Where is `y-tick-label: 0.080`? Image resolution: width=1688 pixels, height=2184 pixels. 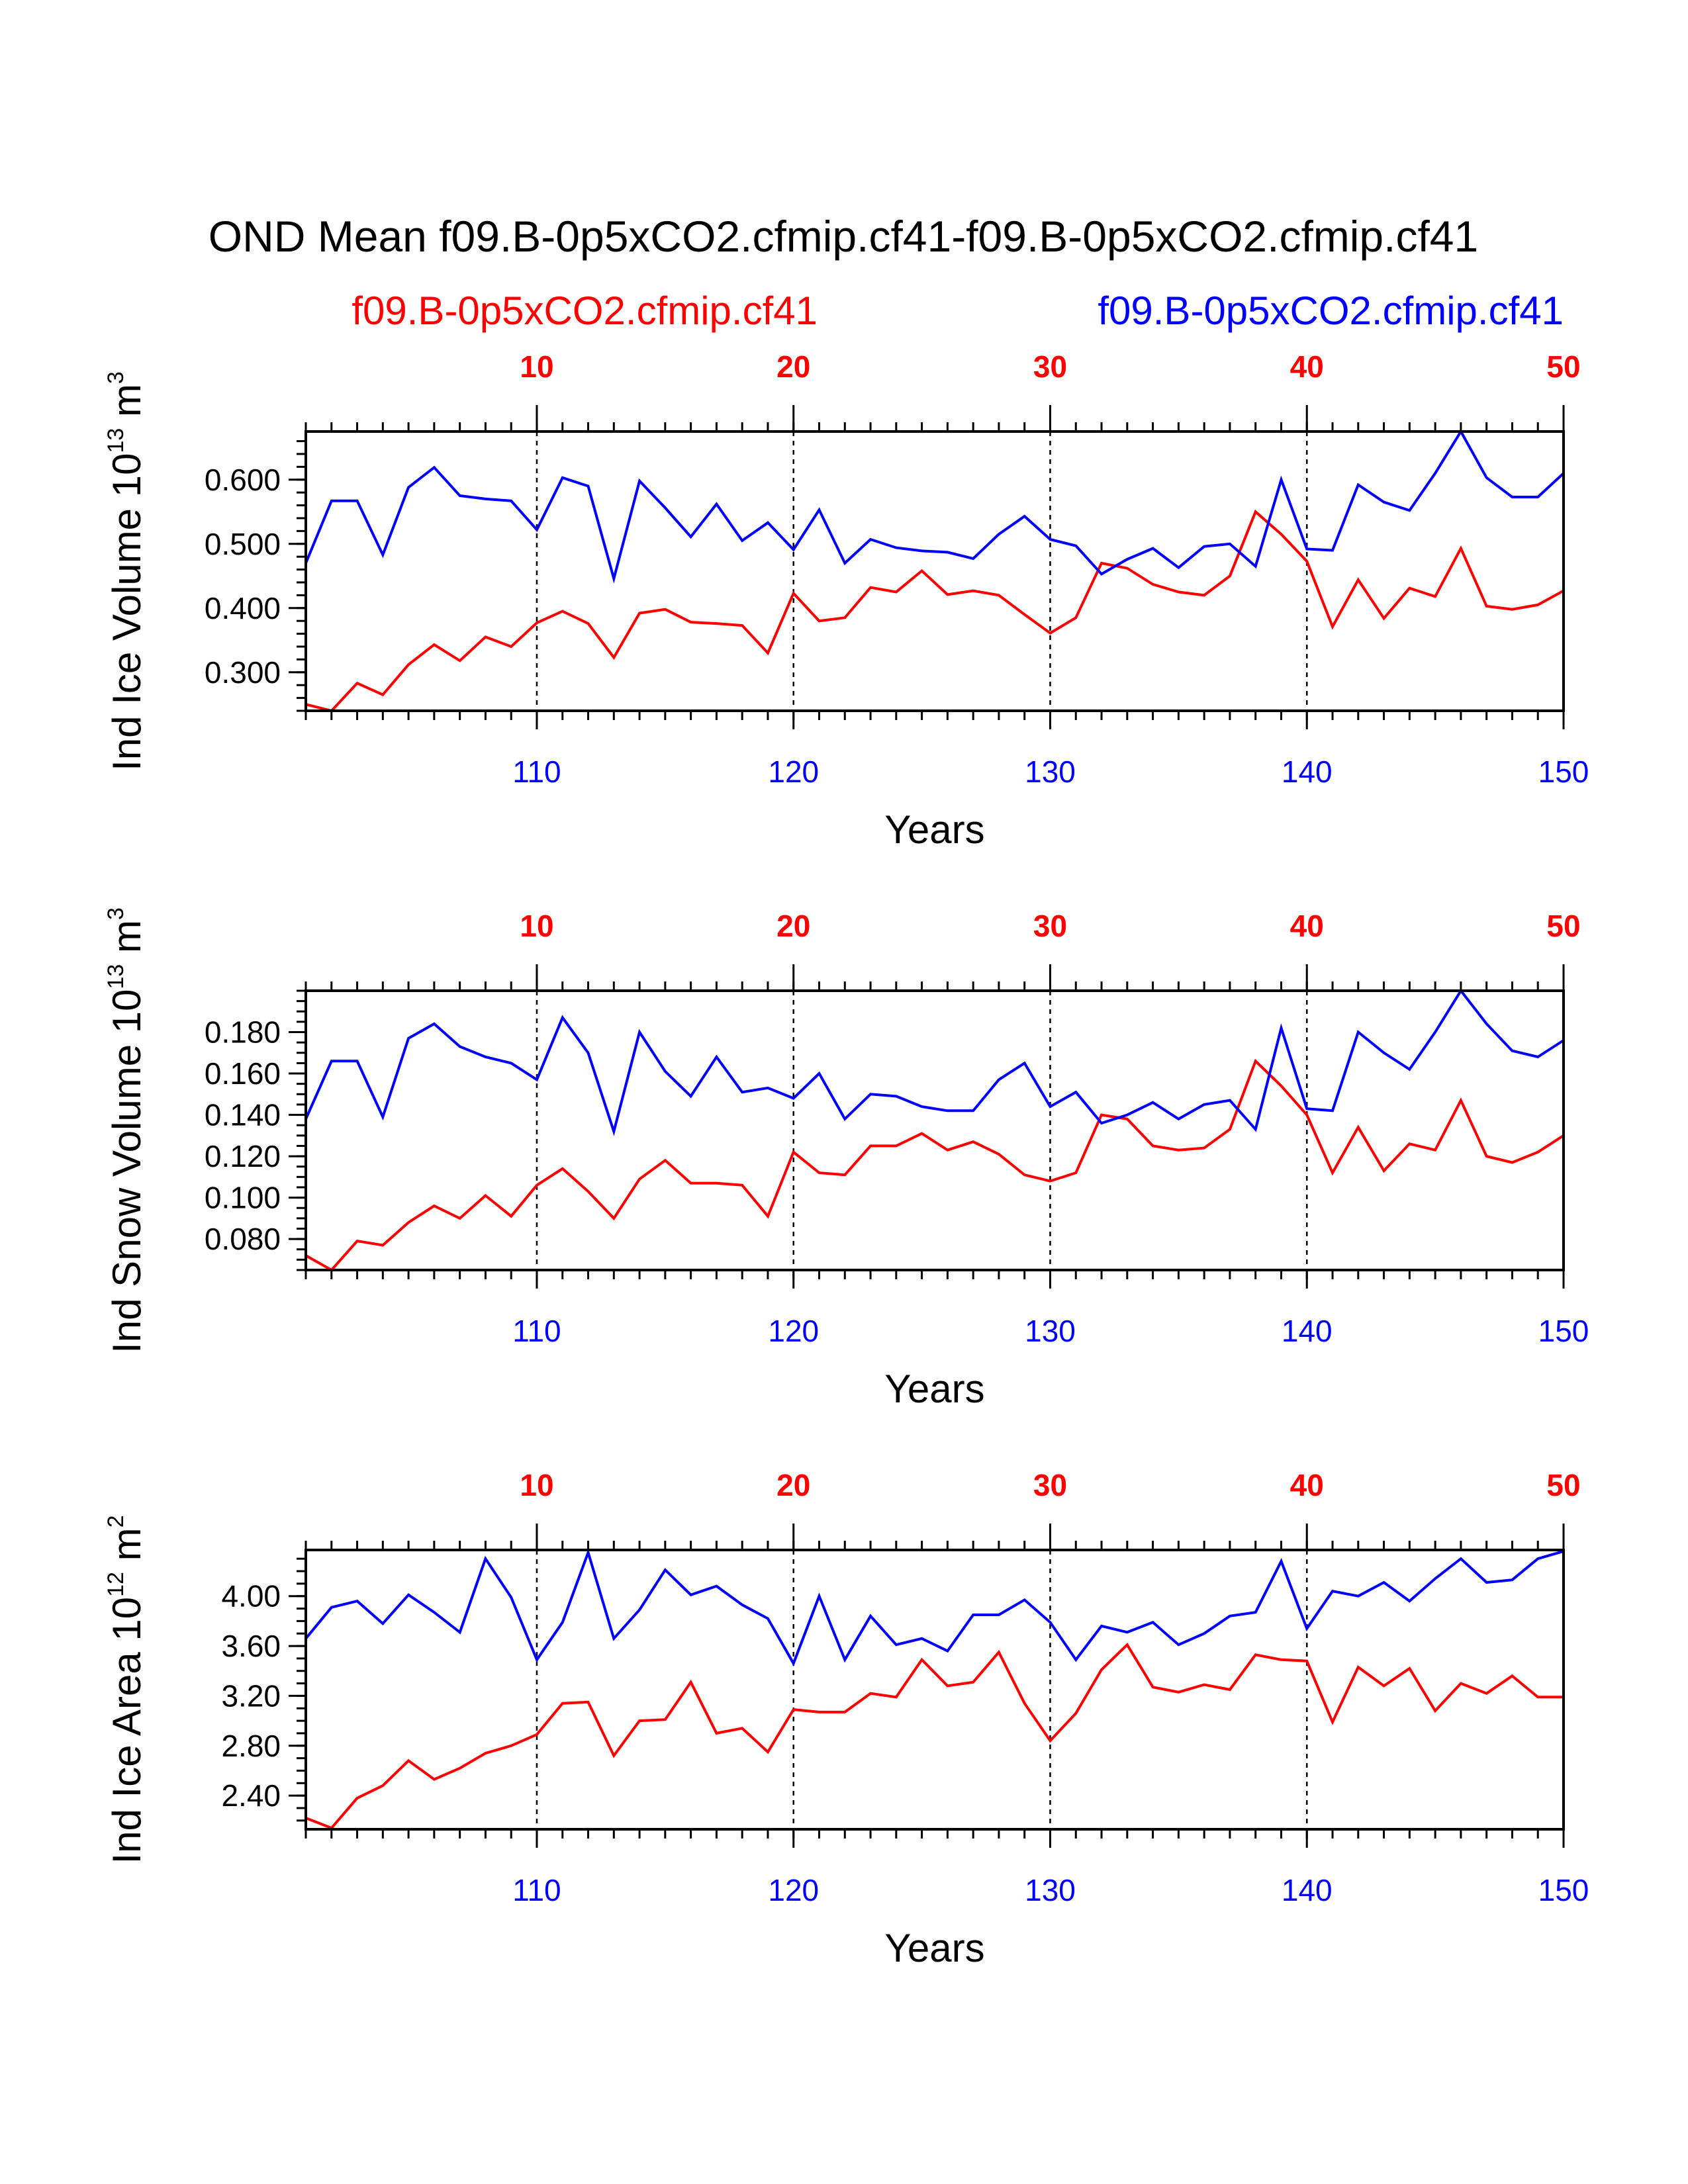
y-tick-label: 0.080 is located at coordinates (243, 1239).